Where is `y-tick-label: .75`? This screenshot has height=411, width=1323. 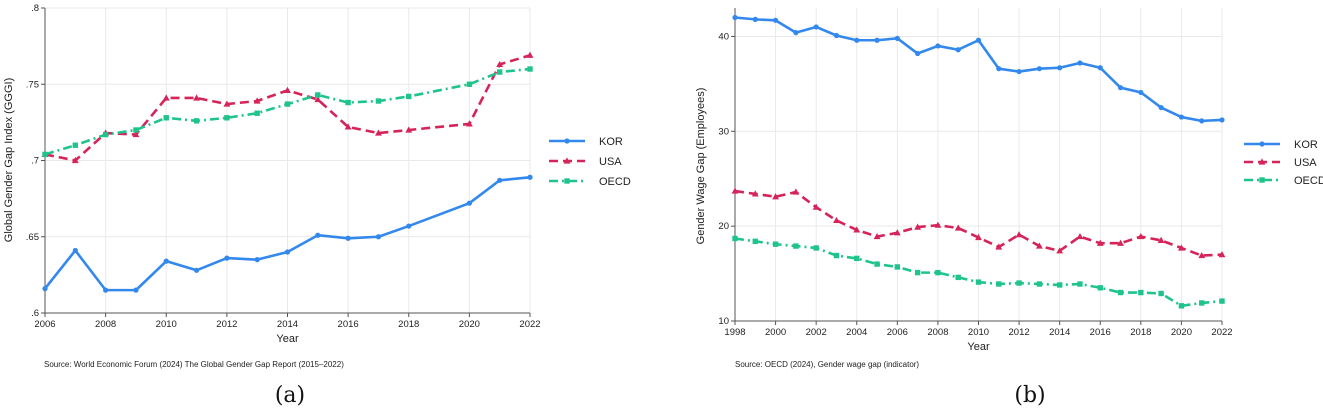 y-tick-label: .75 is located at coordinates (32, 84).